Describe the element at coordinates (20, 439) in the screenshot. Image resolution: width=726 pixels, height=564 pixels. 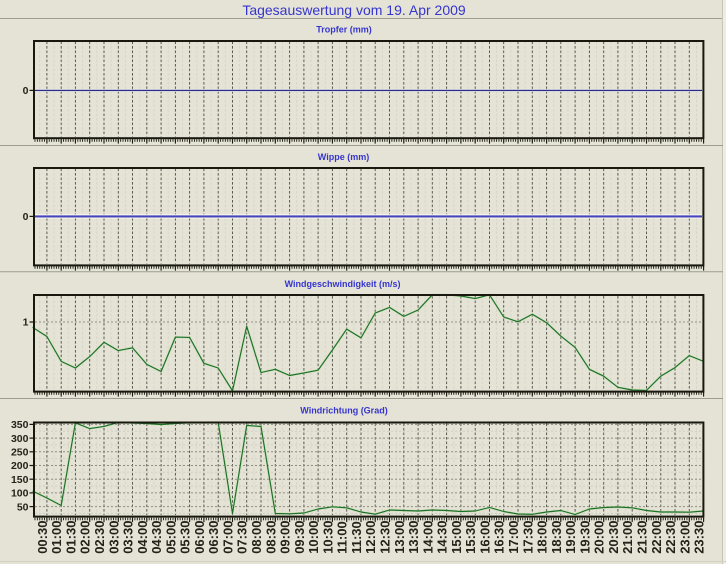
I see `svg-text: 300` at that location.